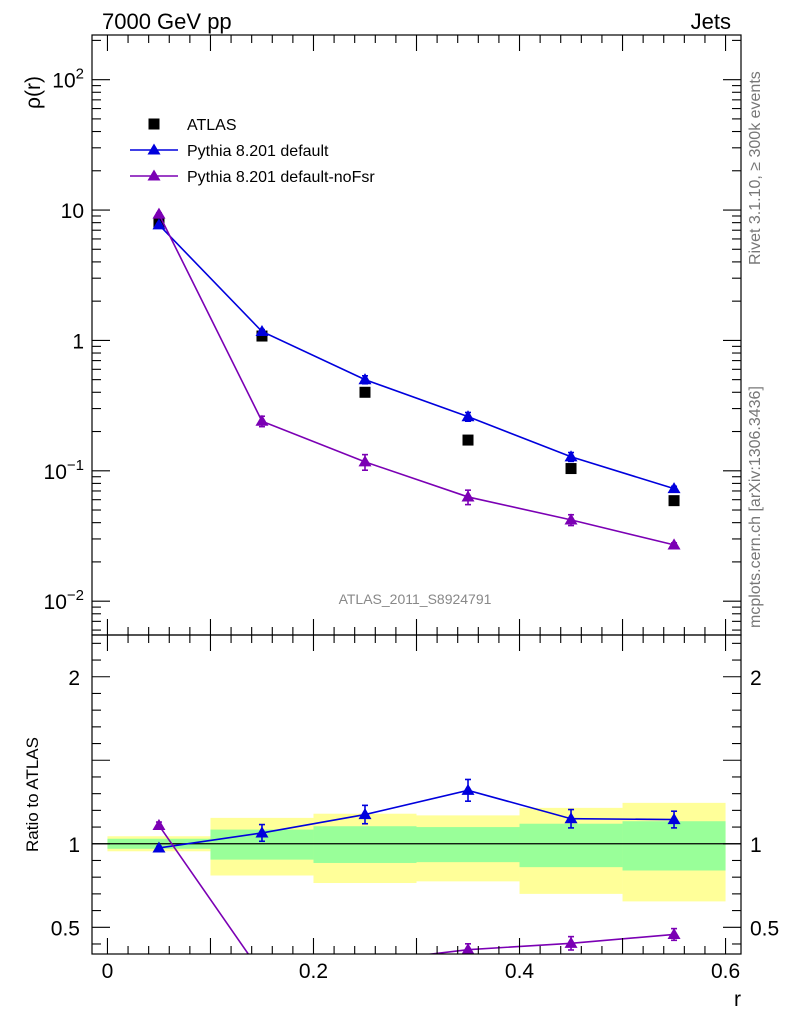  What do you see at coordinates (764, 928) in the screenshot?
I see `ratio-y-tick-label-right: 0.5` at bounding box center [764, 928].